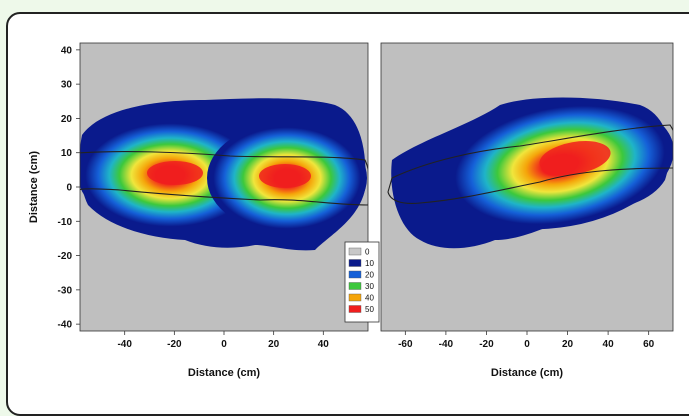 Image resolution: width=689 pixels, height=416 pixels. Describe the element at coordinates (224, 373) in the screenshot. I see `left-x-axis-title: Distance (cm)` at that location.